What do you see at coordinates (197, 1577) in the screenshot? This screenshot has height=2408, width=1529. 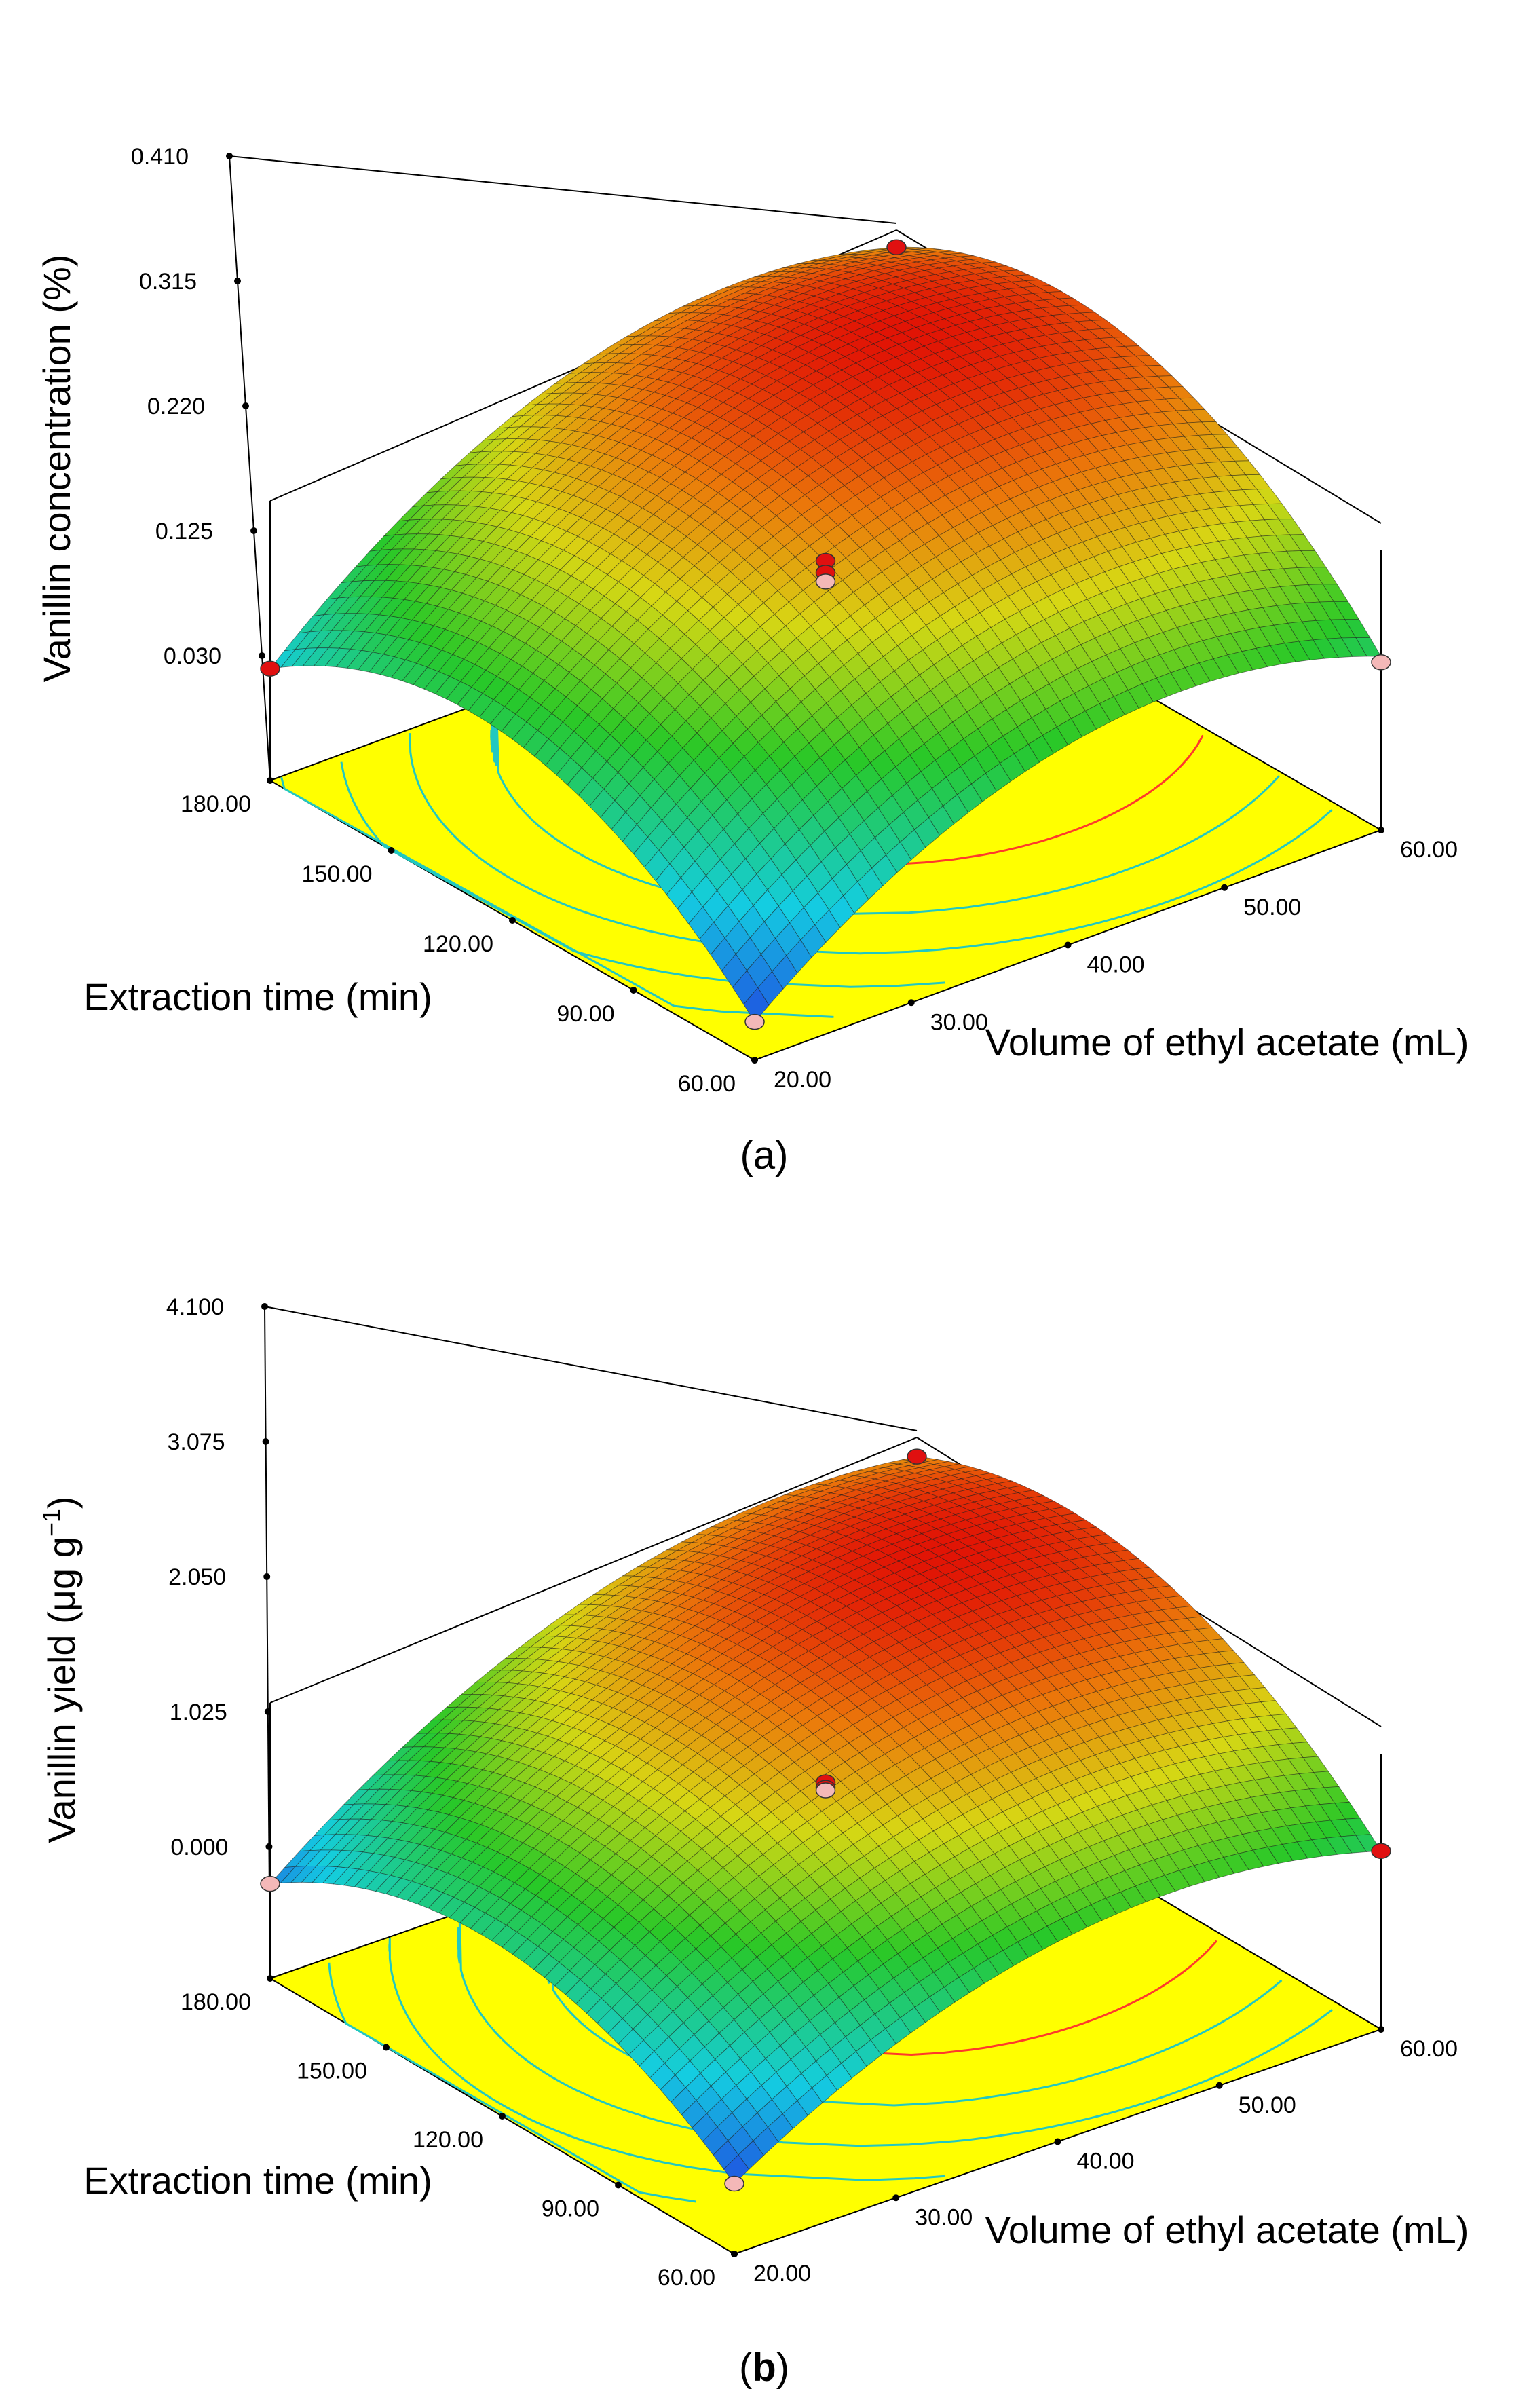 I see `z-tick-label: 2.050` at bounding box center [197, 1577].